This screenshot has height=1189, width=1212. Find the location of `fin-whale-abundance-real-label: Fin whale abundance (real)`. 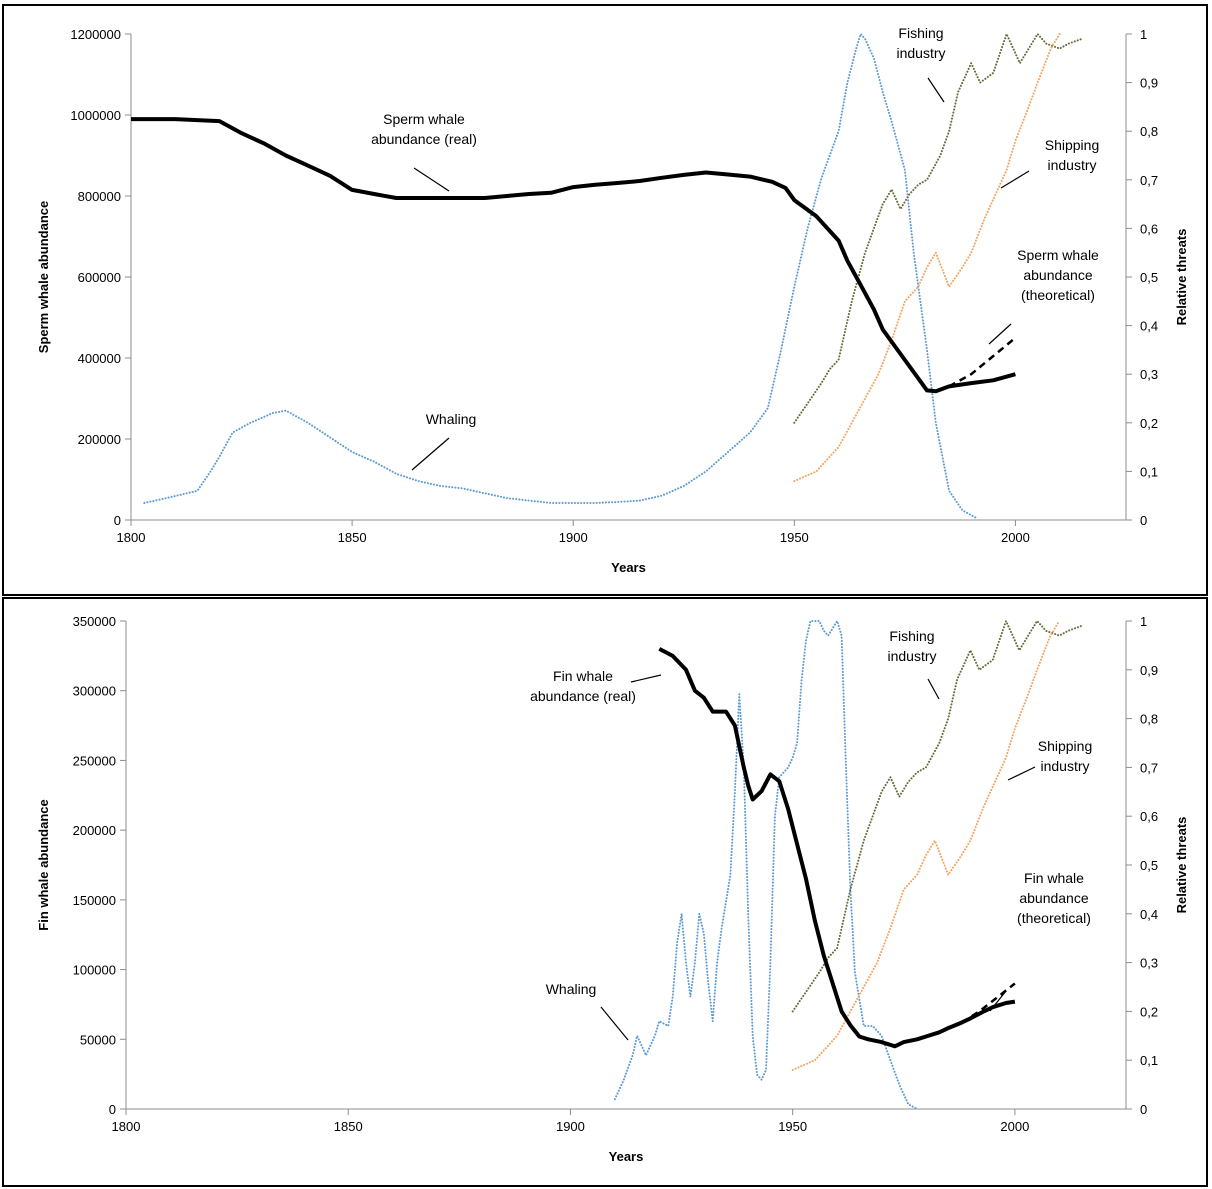

fin-whale-abundance-real-label: Fin whale abundance (real) is located at coordinates (596, 686).